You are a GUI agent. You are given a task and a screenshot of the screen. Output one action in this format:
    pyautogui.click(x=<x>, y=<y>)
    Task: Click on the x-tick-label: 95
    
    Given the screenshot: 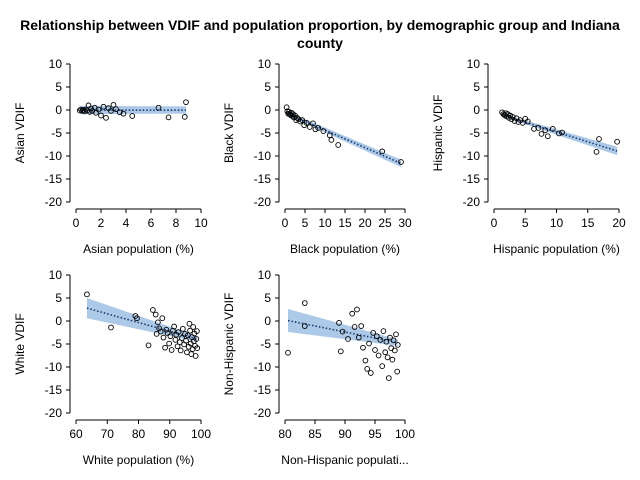 What is the action you would take?
    pyautogui.click(x=375, y=434)
    